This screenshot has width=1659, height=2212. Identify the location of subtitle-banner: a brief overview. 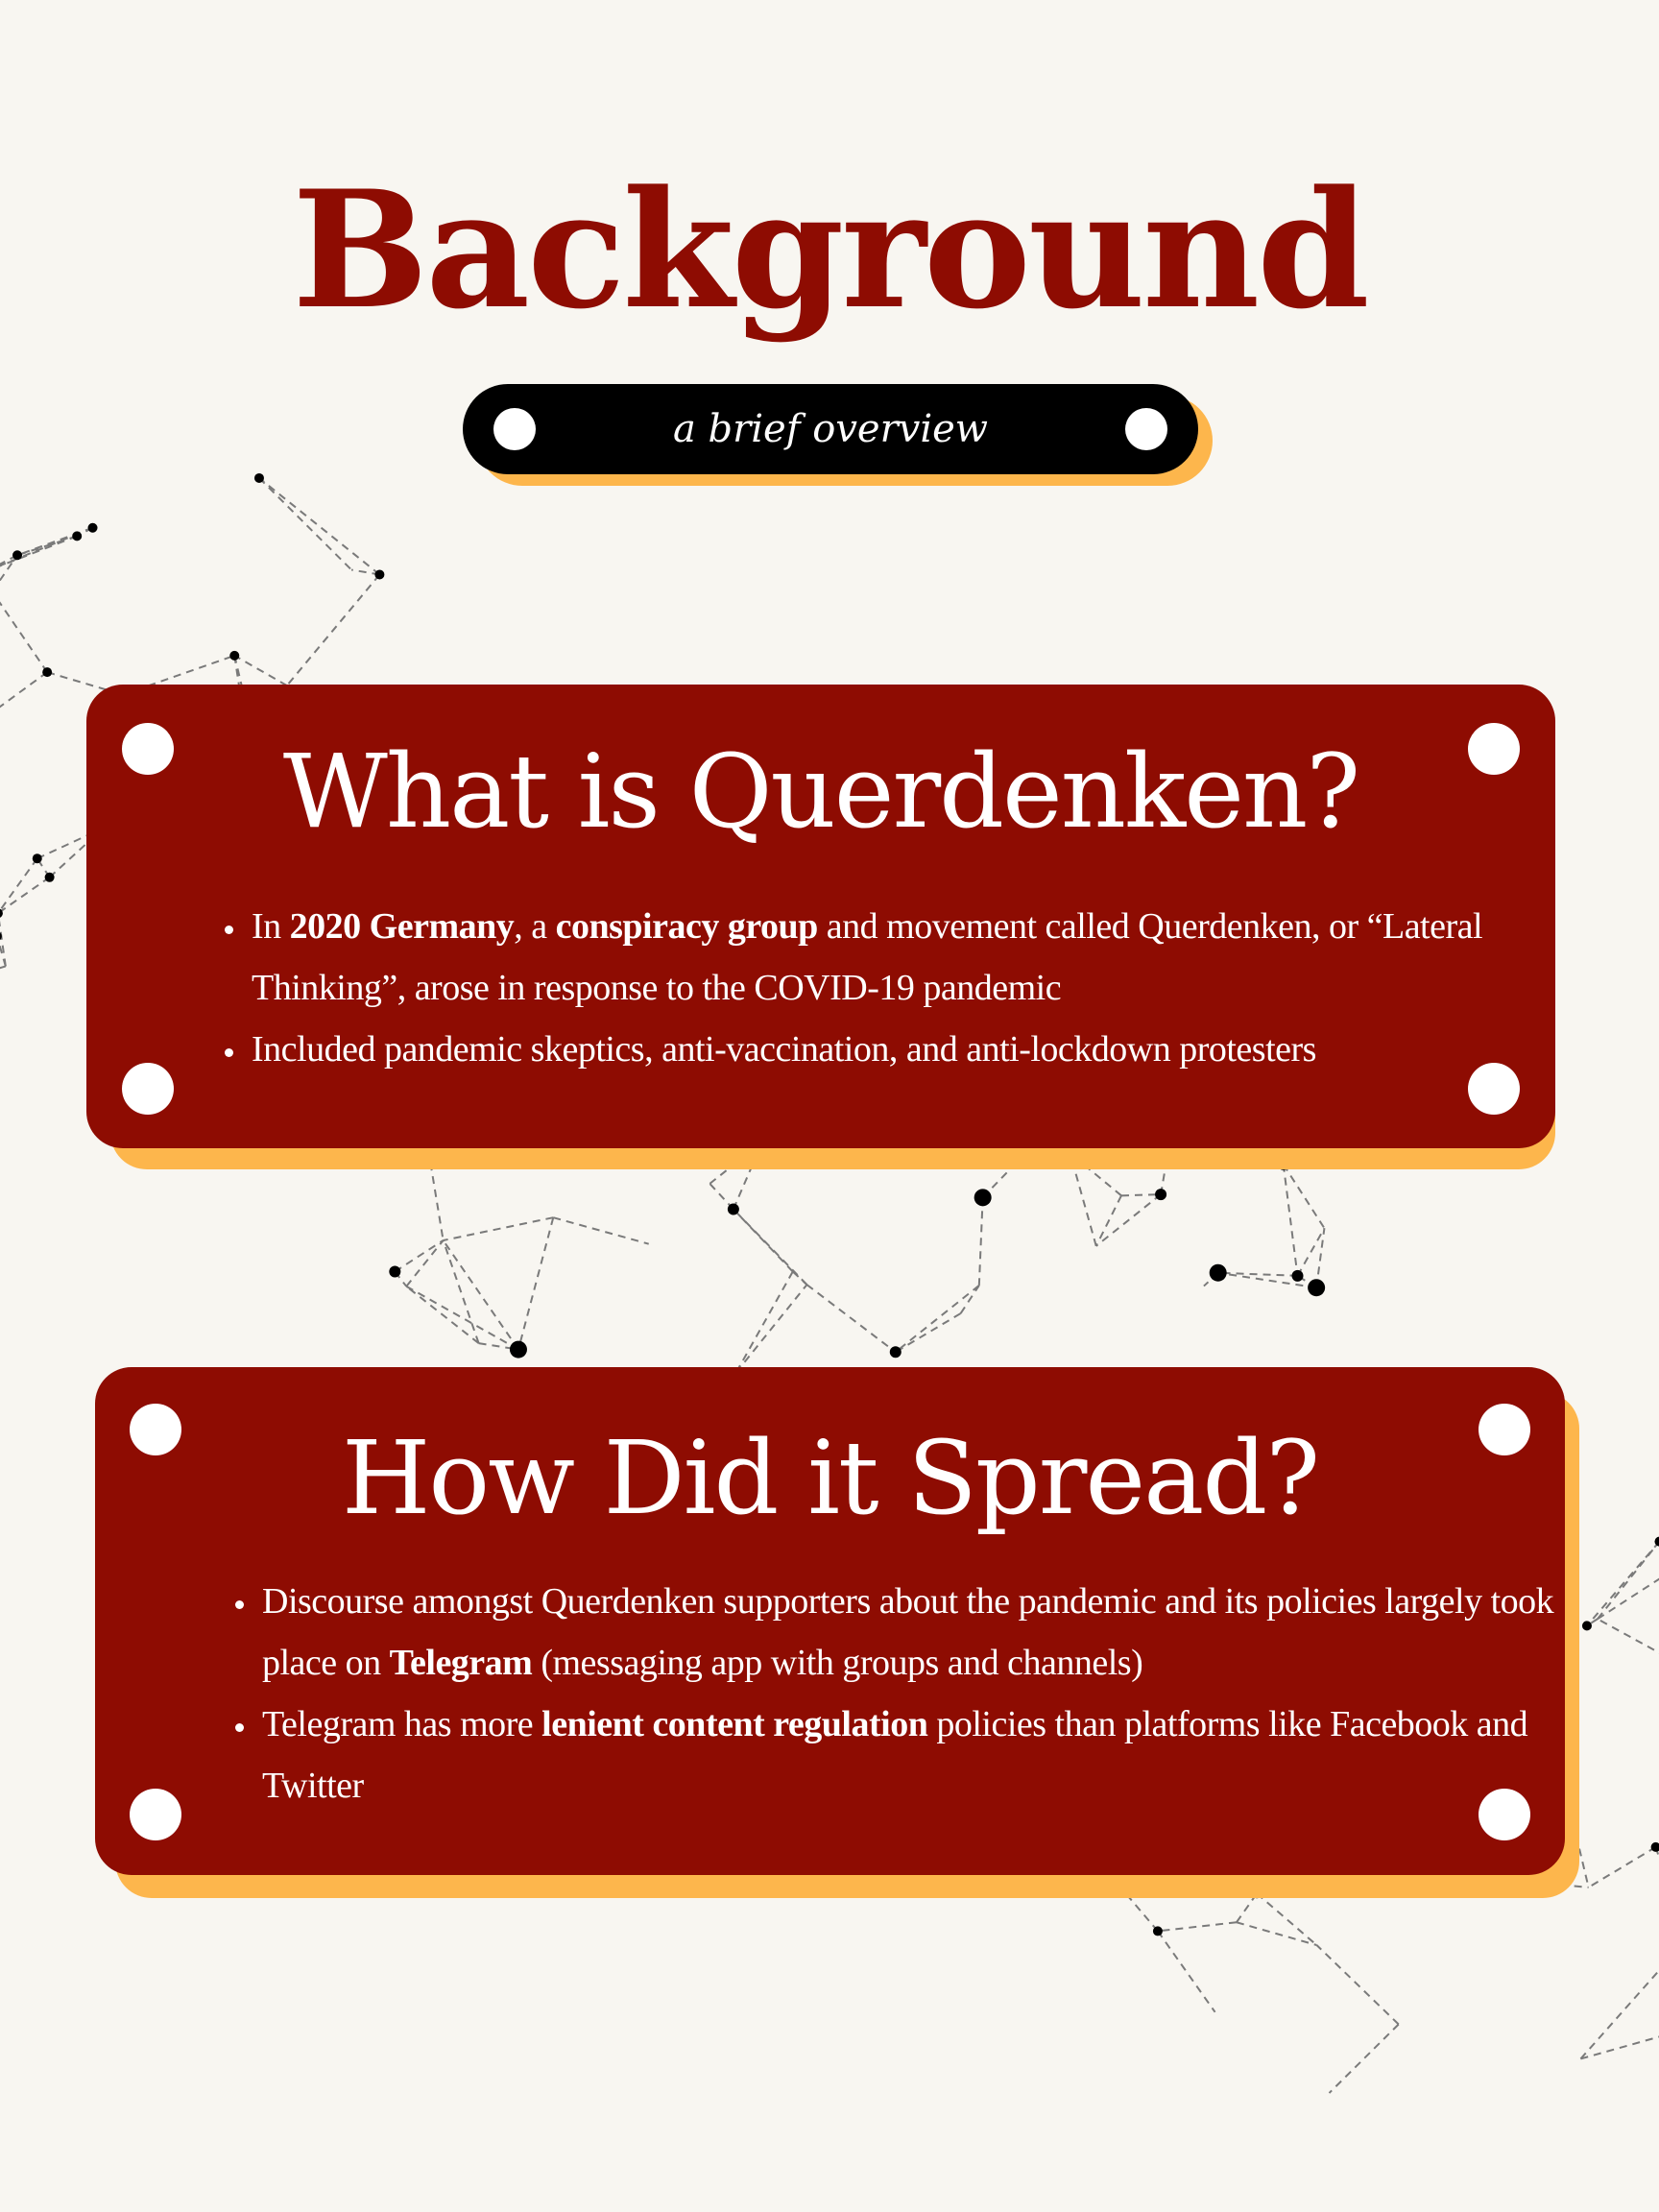
(830, 429).